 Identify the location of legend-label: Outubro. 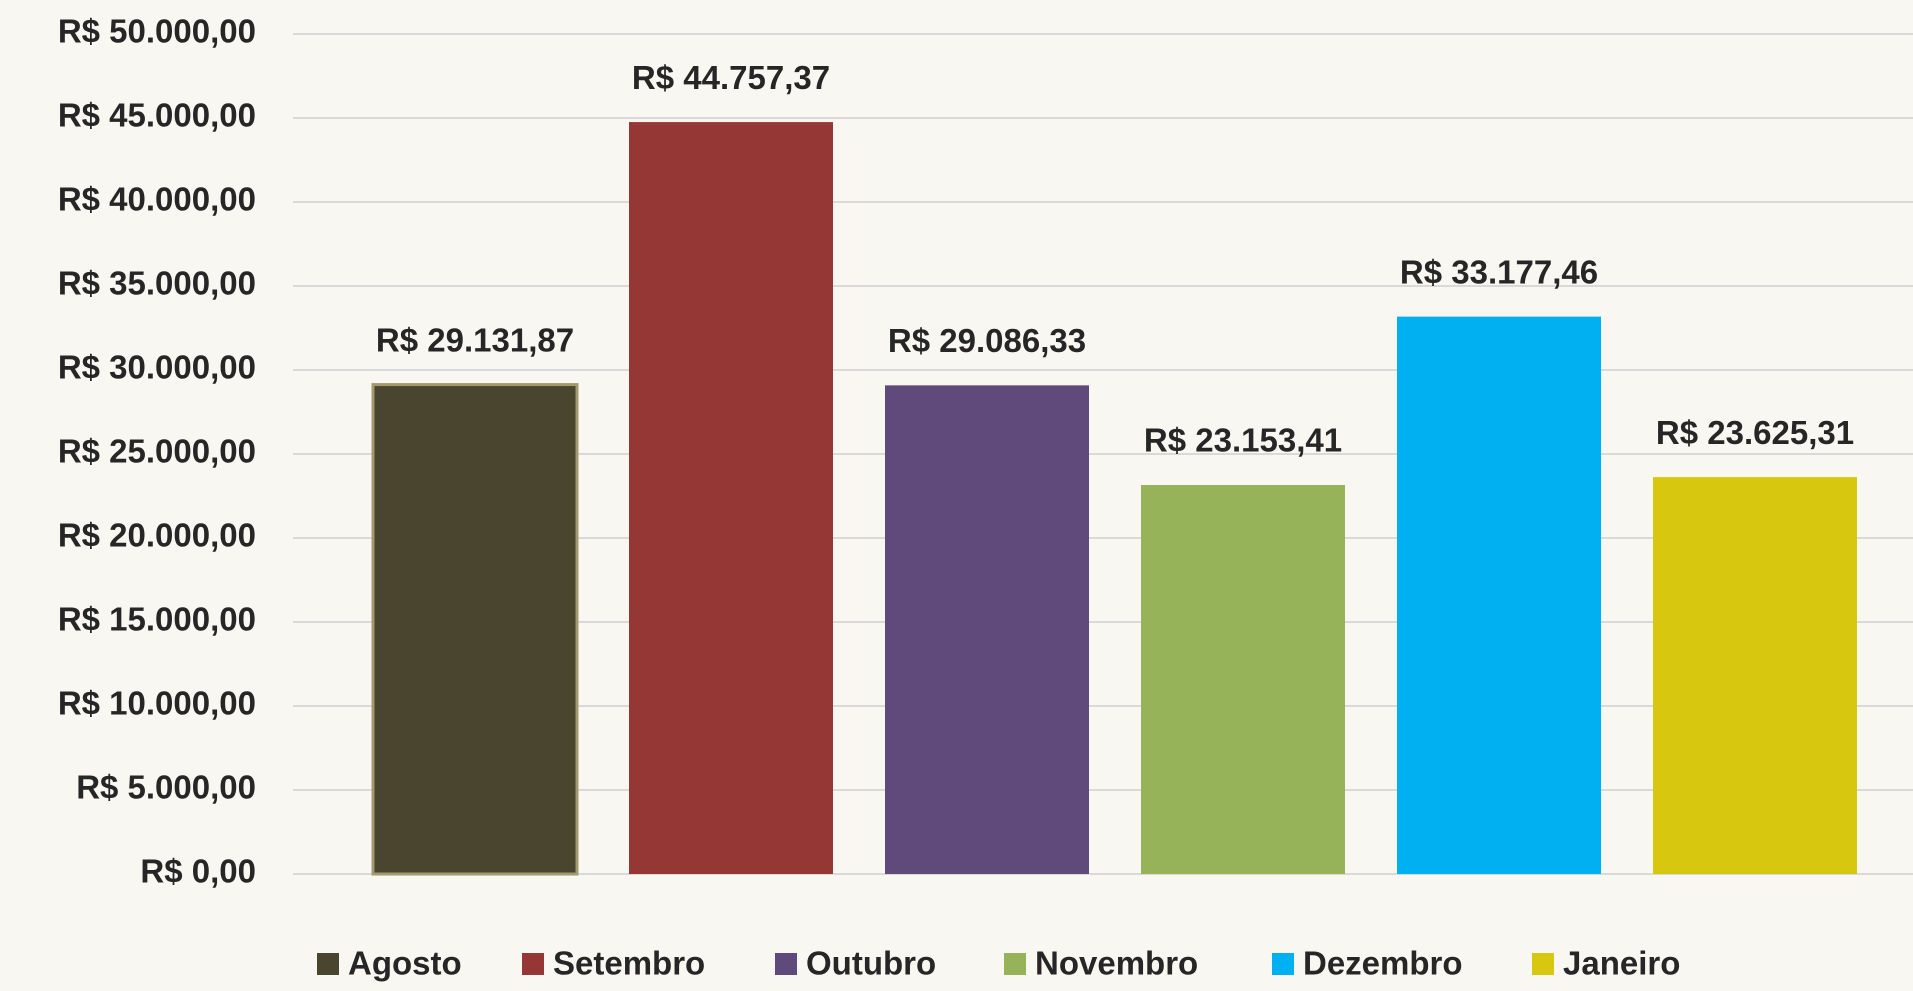
(871, 963).